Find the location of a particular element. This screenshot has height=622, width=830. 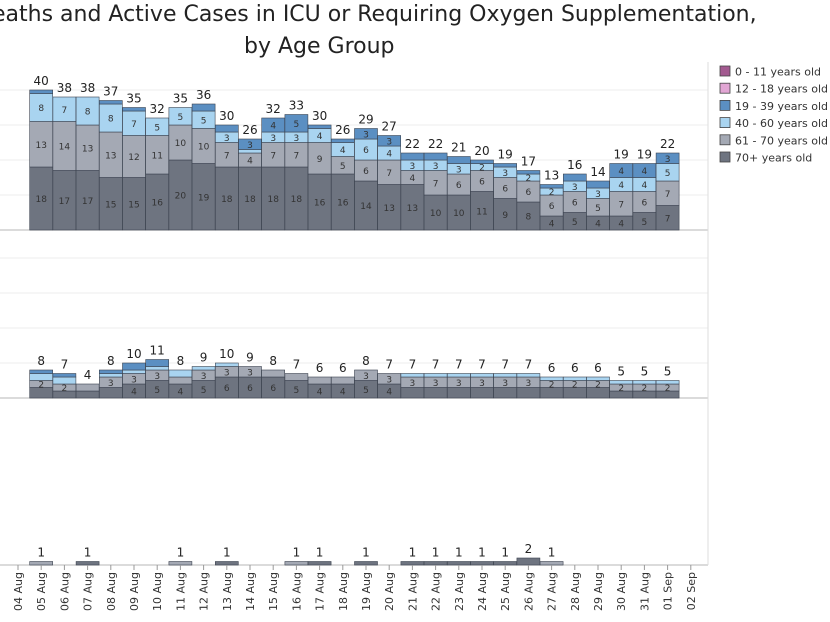

total-value-label: 9 is located at coordinates (250, 358).